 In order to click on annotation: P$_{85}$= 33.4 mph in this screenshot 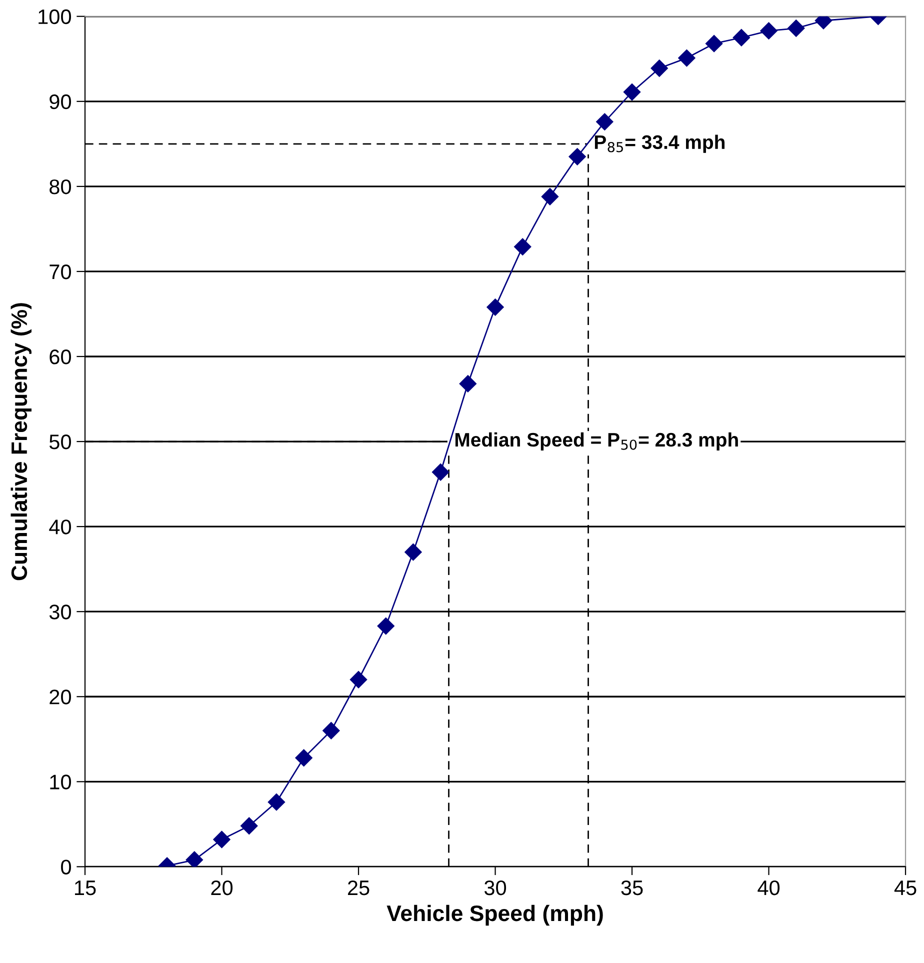, I will do `click(659, 143)`.